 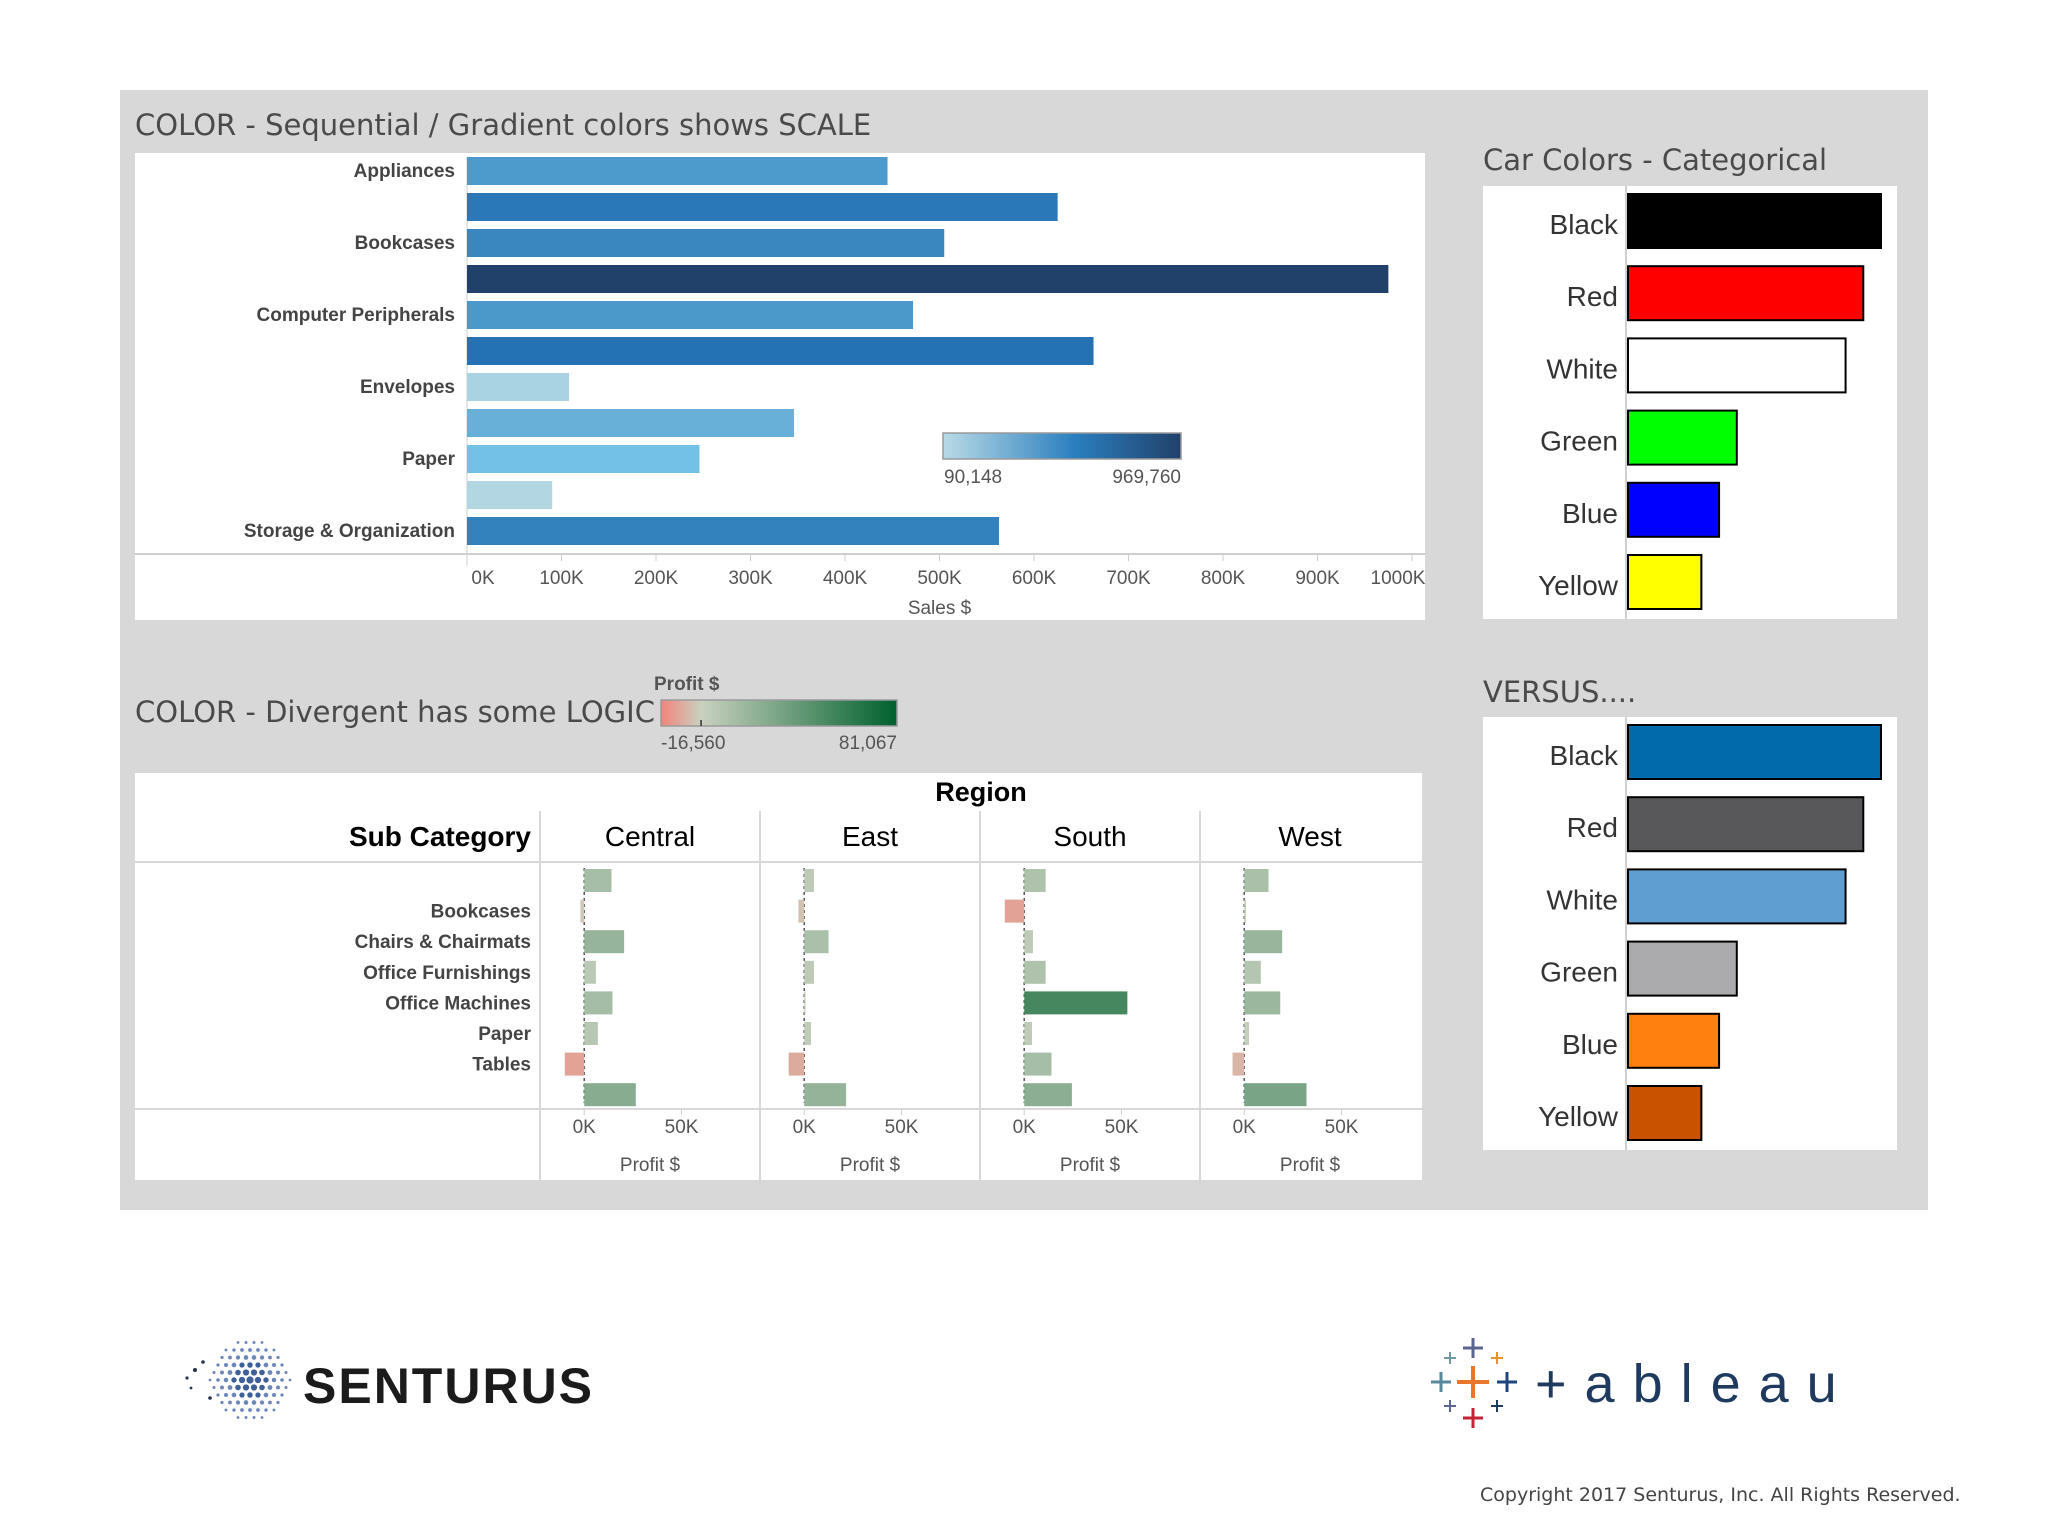 What do you see at coordinates (448, 1386) in the screenshot?
I see `senturus-wordmark: SENTURUS` at bounding box center [448, 1386].